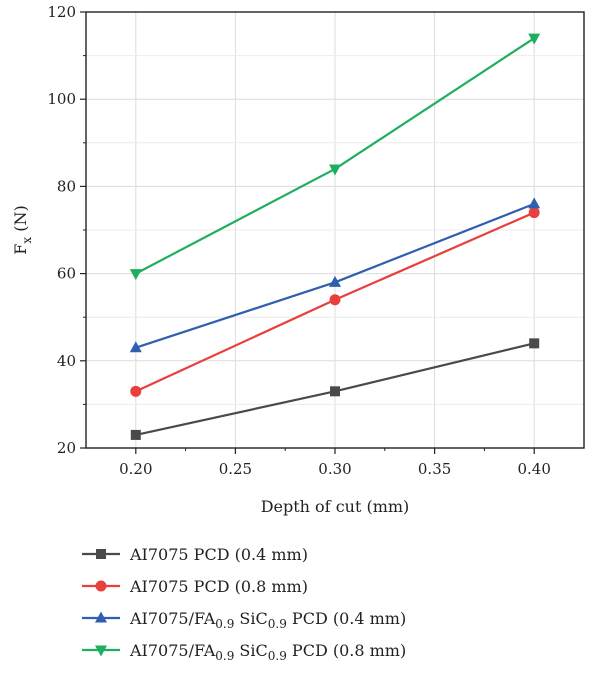 The image size is (600, 681). What do you see at coordinates (66, 361) in the screenshot?
I see `y-tick-label: 40` at bounding box center [66, 361].